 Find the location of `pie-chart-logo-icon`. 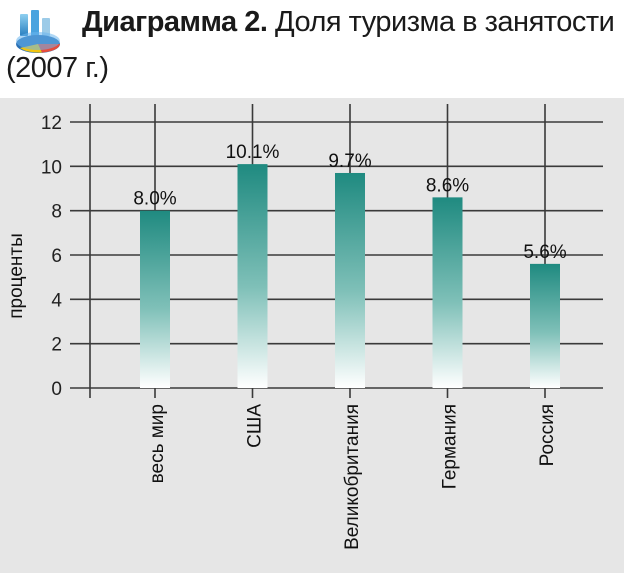

pie-chart-logo-icon is located at coordinates (38, 31).